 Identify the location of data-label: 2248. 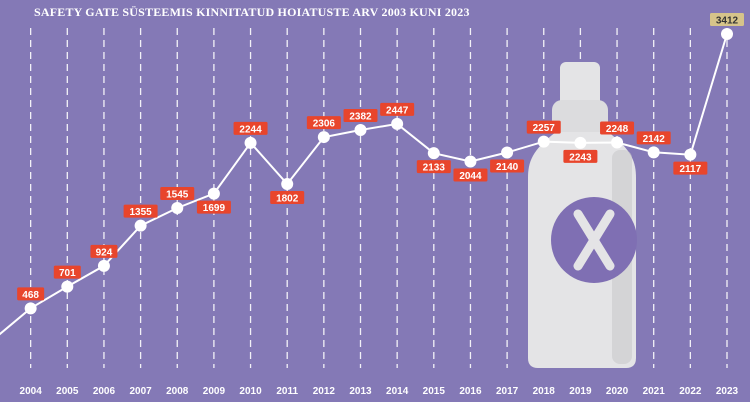
(617, 128).